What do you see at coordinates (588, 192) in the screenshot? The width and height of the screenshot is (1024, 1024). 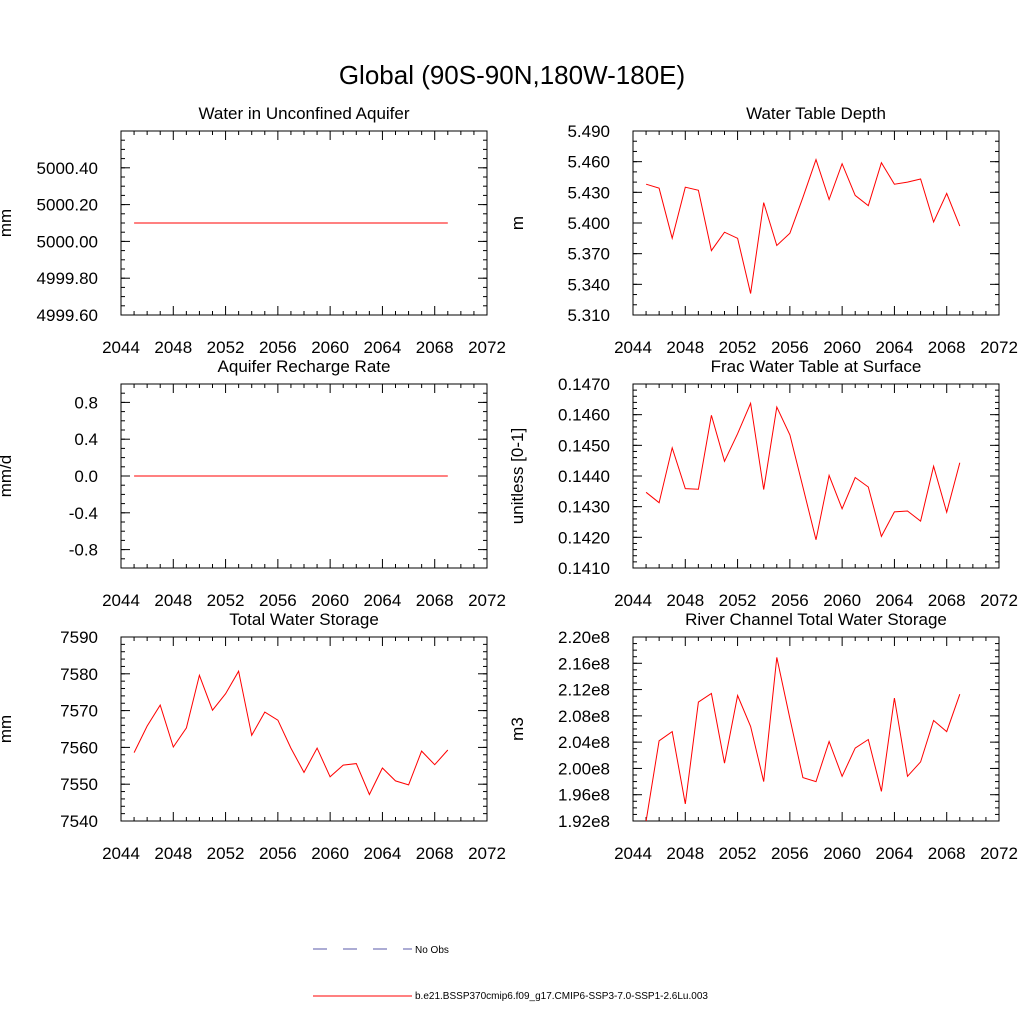 I see `y-tick-label: 5.430` at bounding box center [588, 192].